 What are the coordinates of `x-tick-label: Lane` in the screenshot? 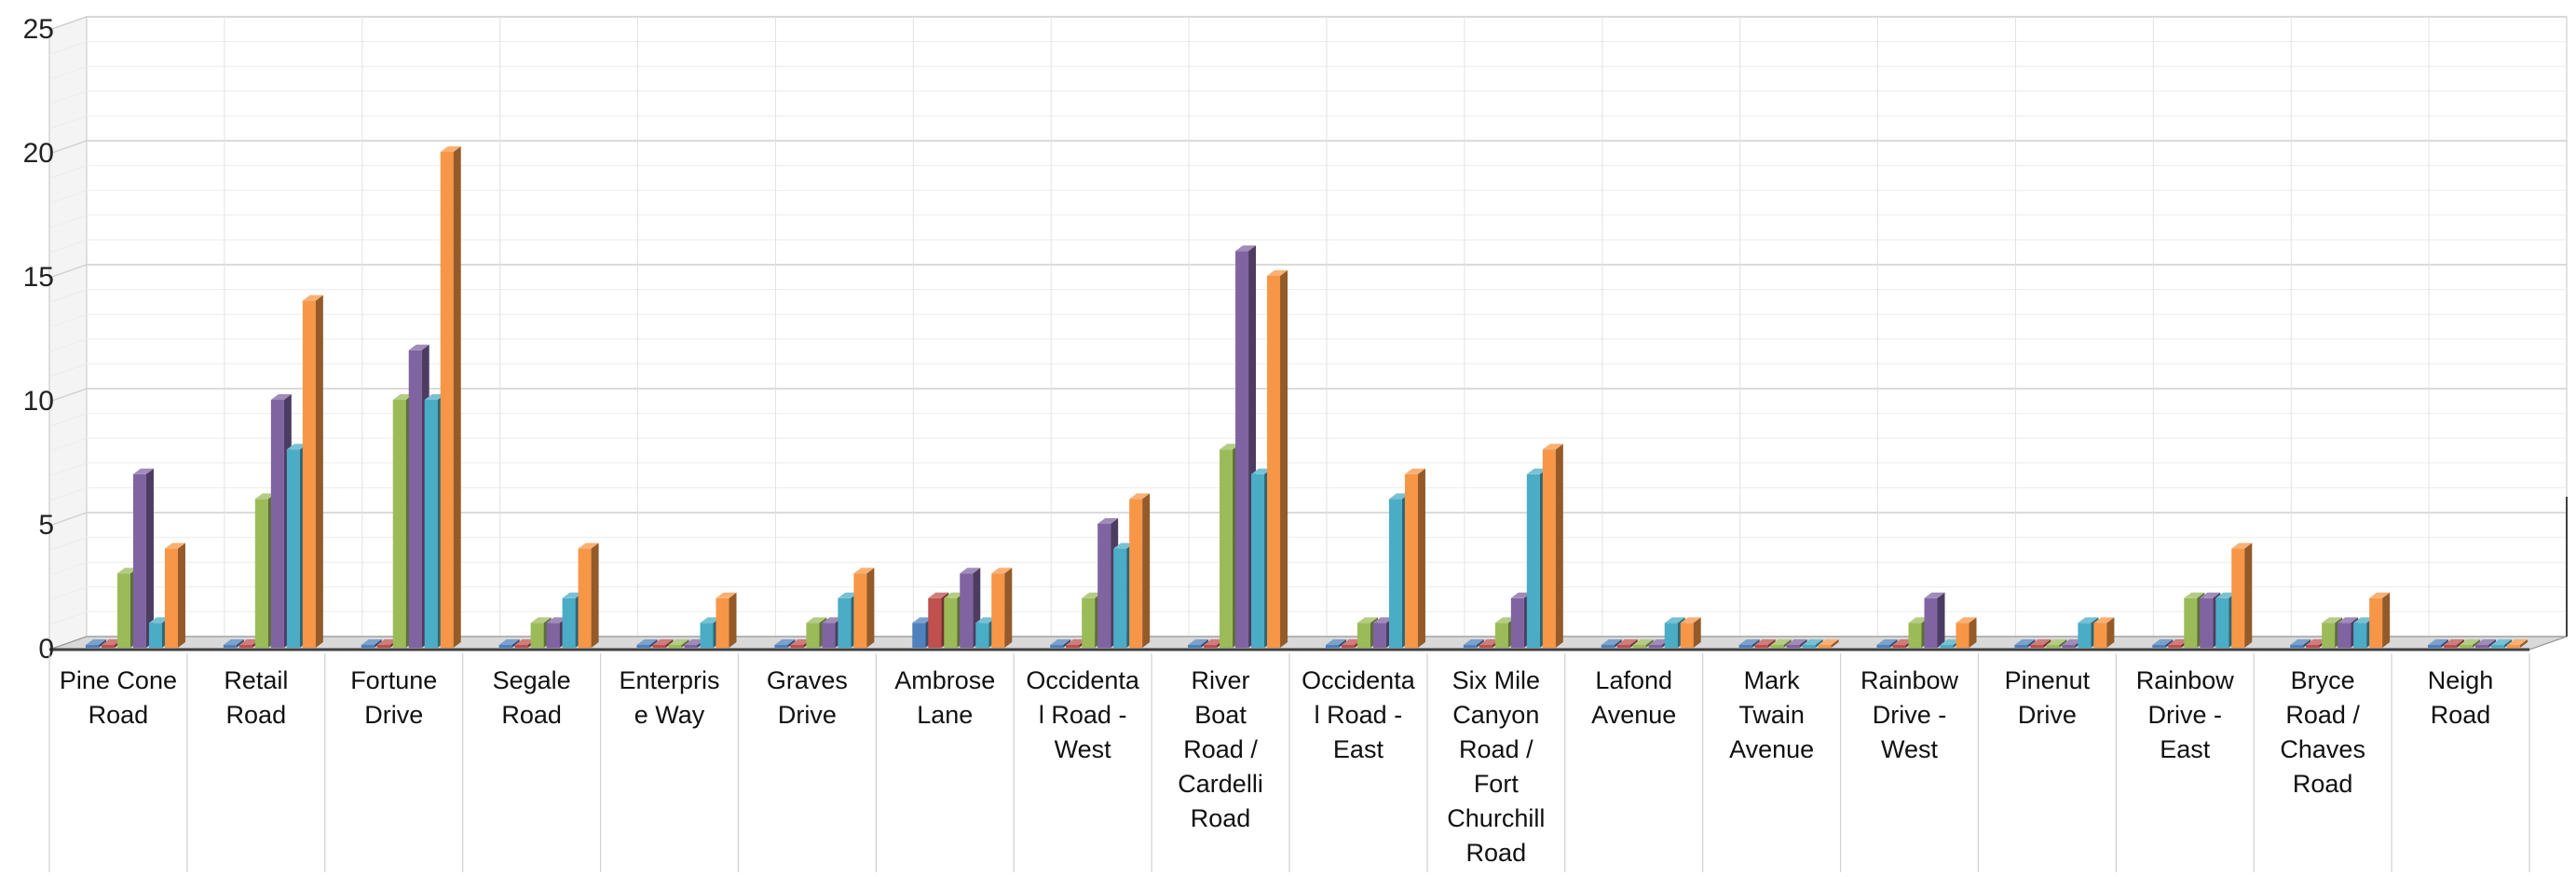 It's located at (945, 715).